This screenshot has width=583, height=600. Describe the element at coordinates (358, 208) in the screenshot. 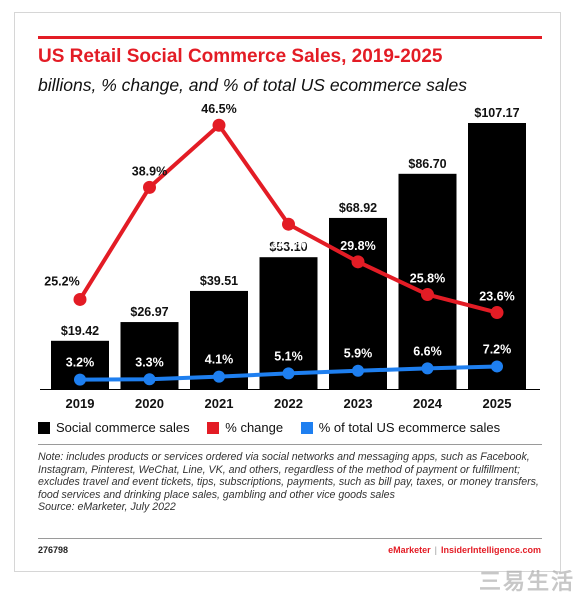

I see `bar-label-2023: $68.92` at that location.